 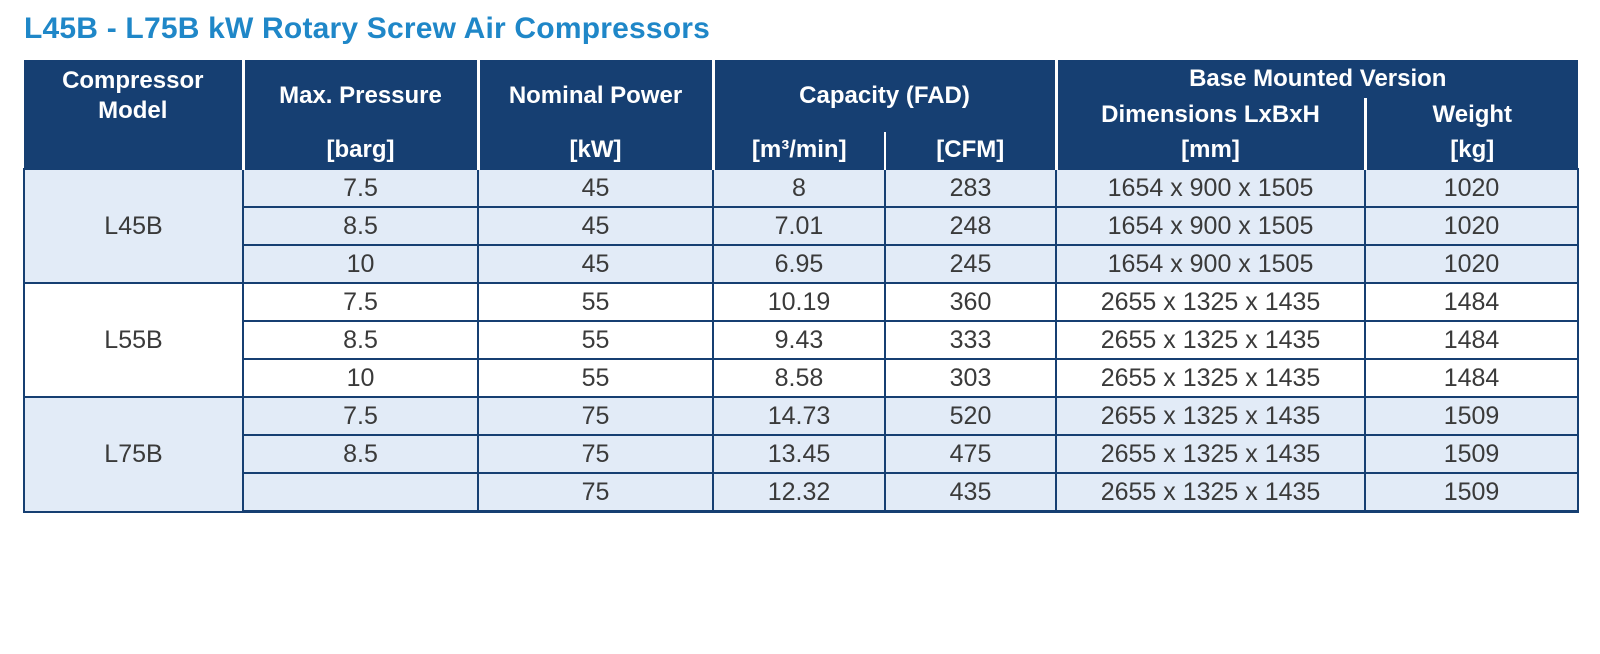 I want to click on cell-capacity-cfm: 248, so click(x=970, y=226).